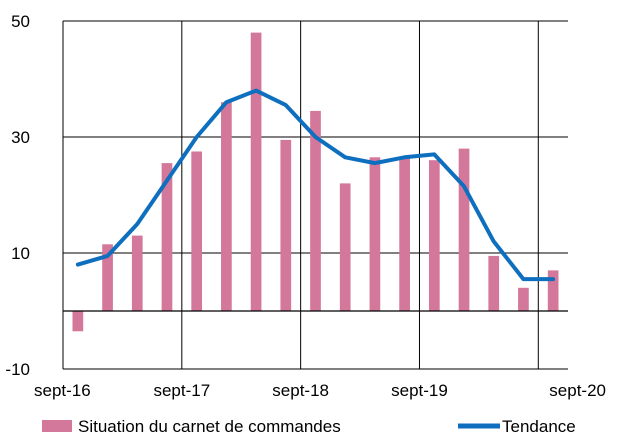 The image size is (620, 437). What do you see at coordinates (300, 390) in the screenshot?
I see `x-tick-label: sept-18` at bounding box center [300, 390].